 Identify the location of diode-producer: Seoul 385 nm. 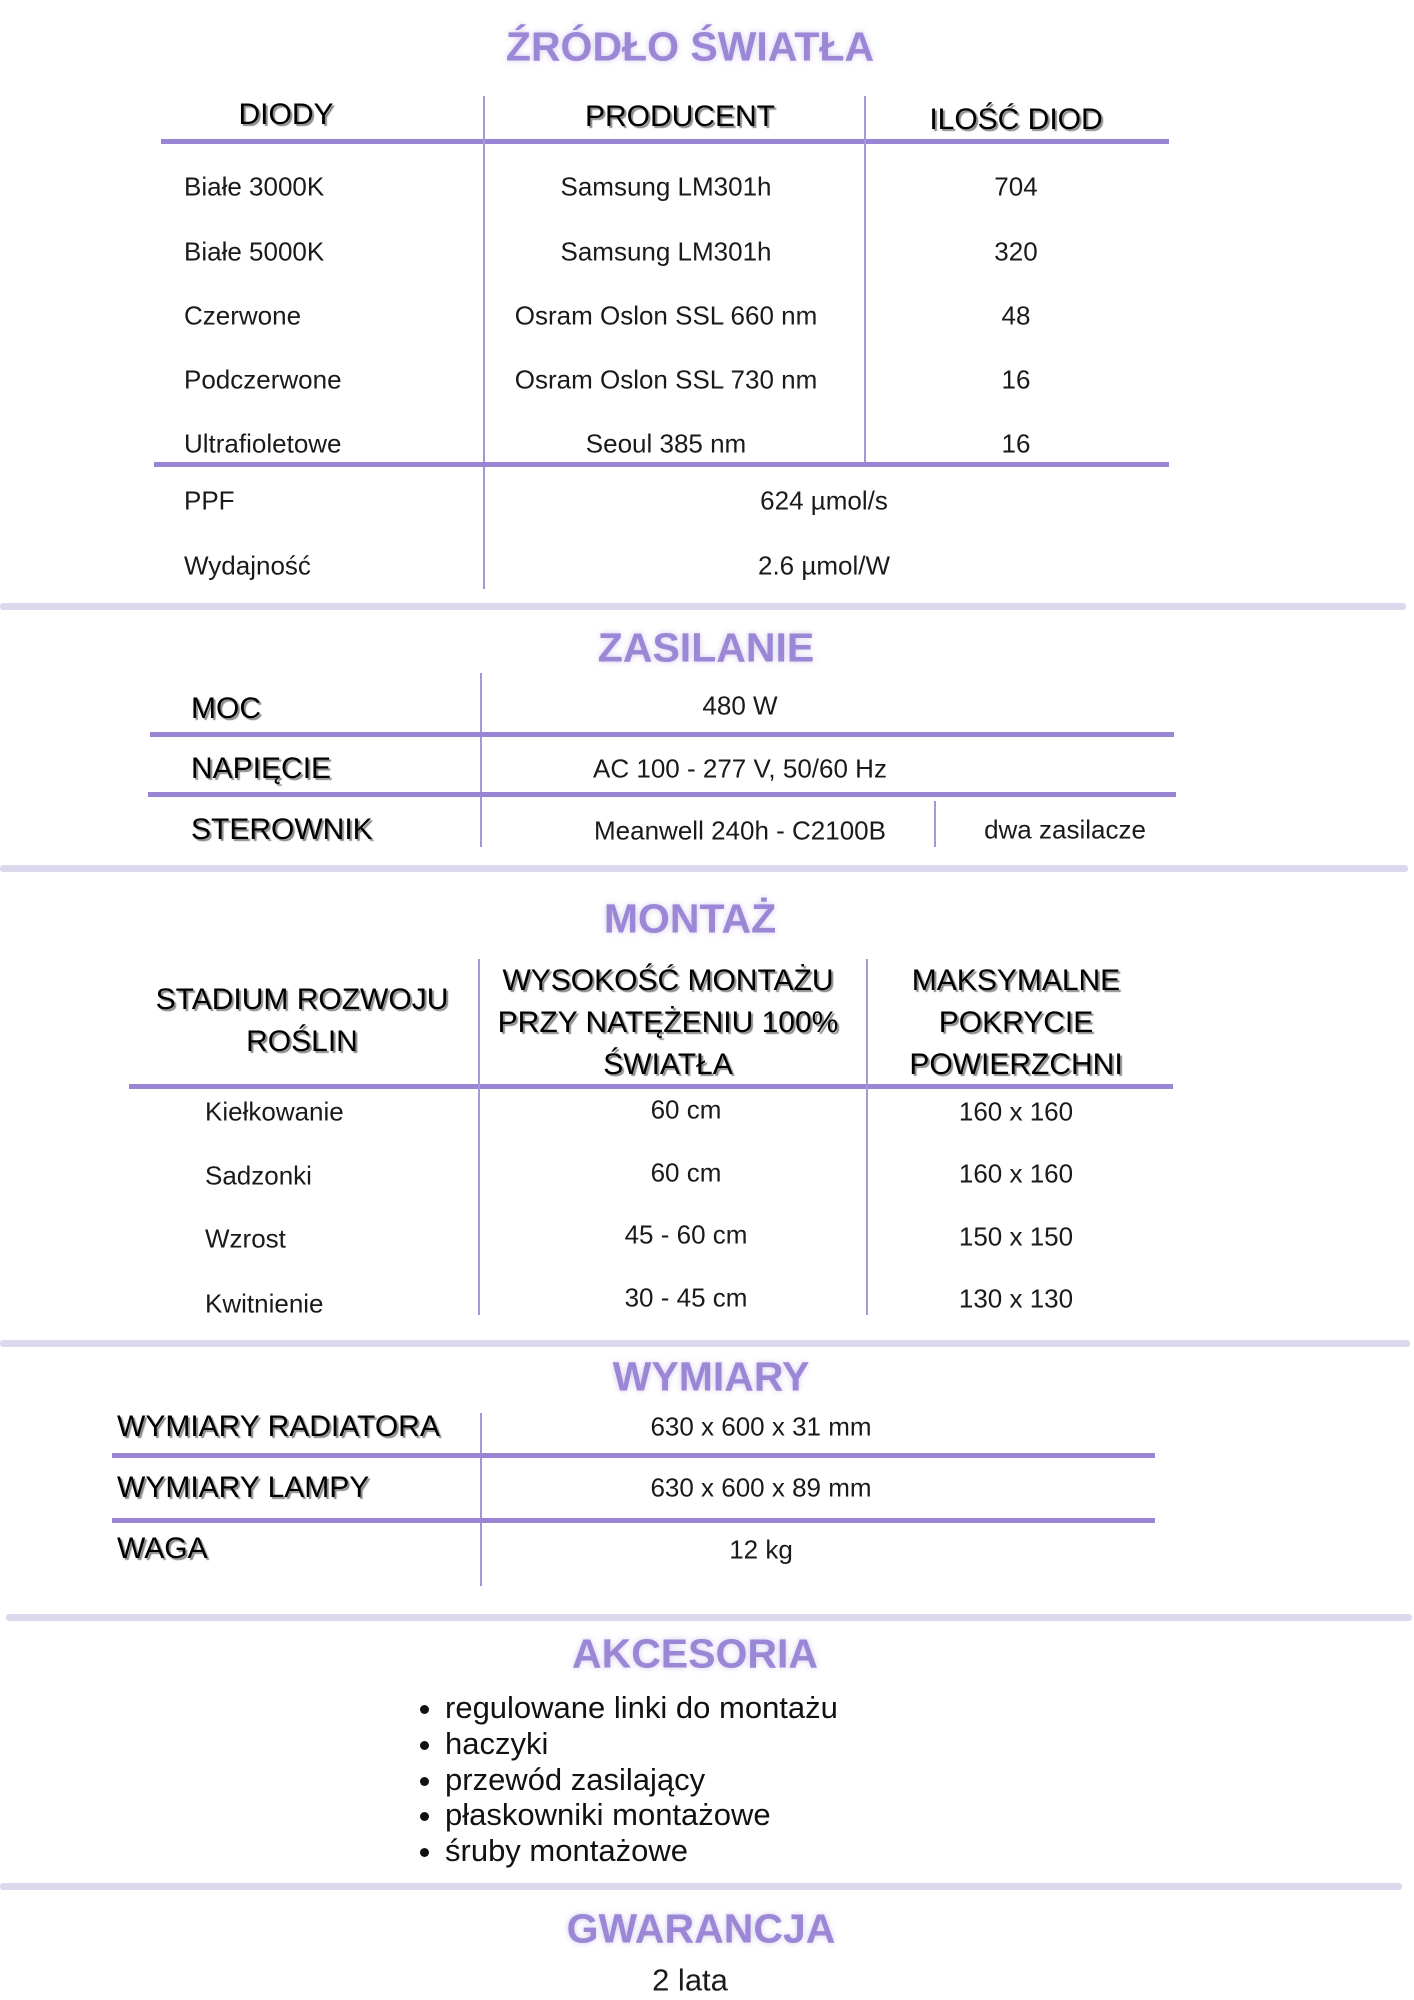
(666, 443).